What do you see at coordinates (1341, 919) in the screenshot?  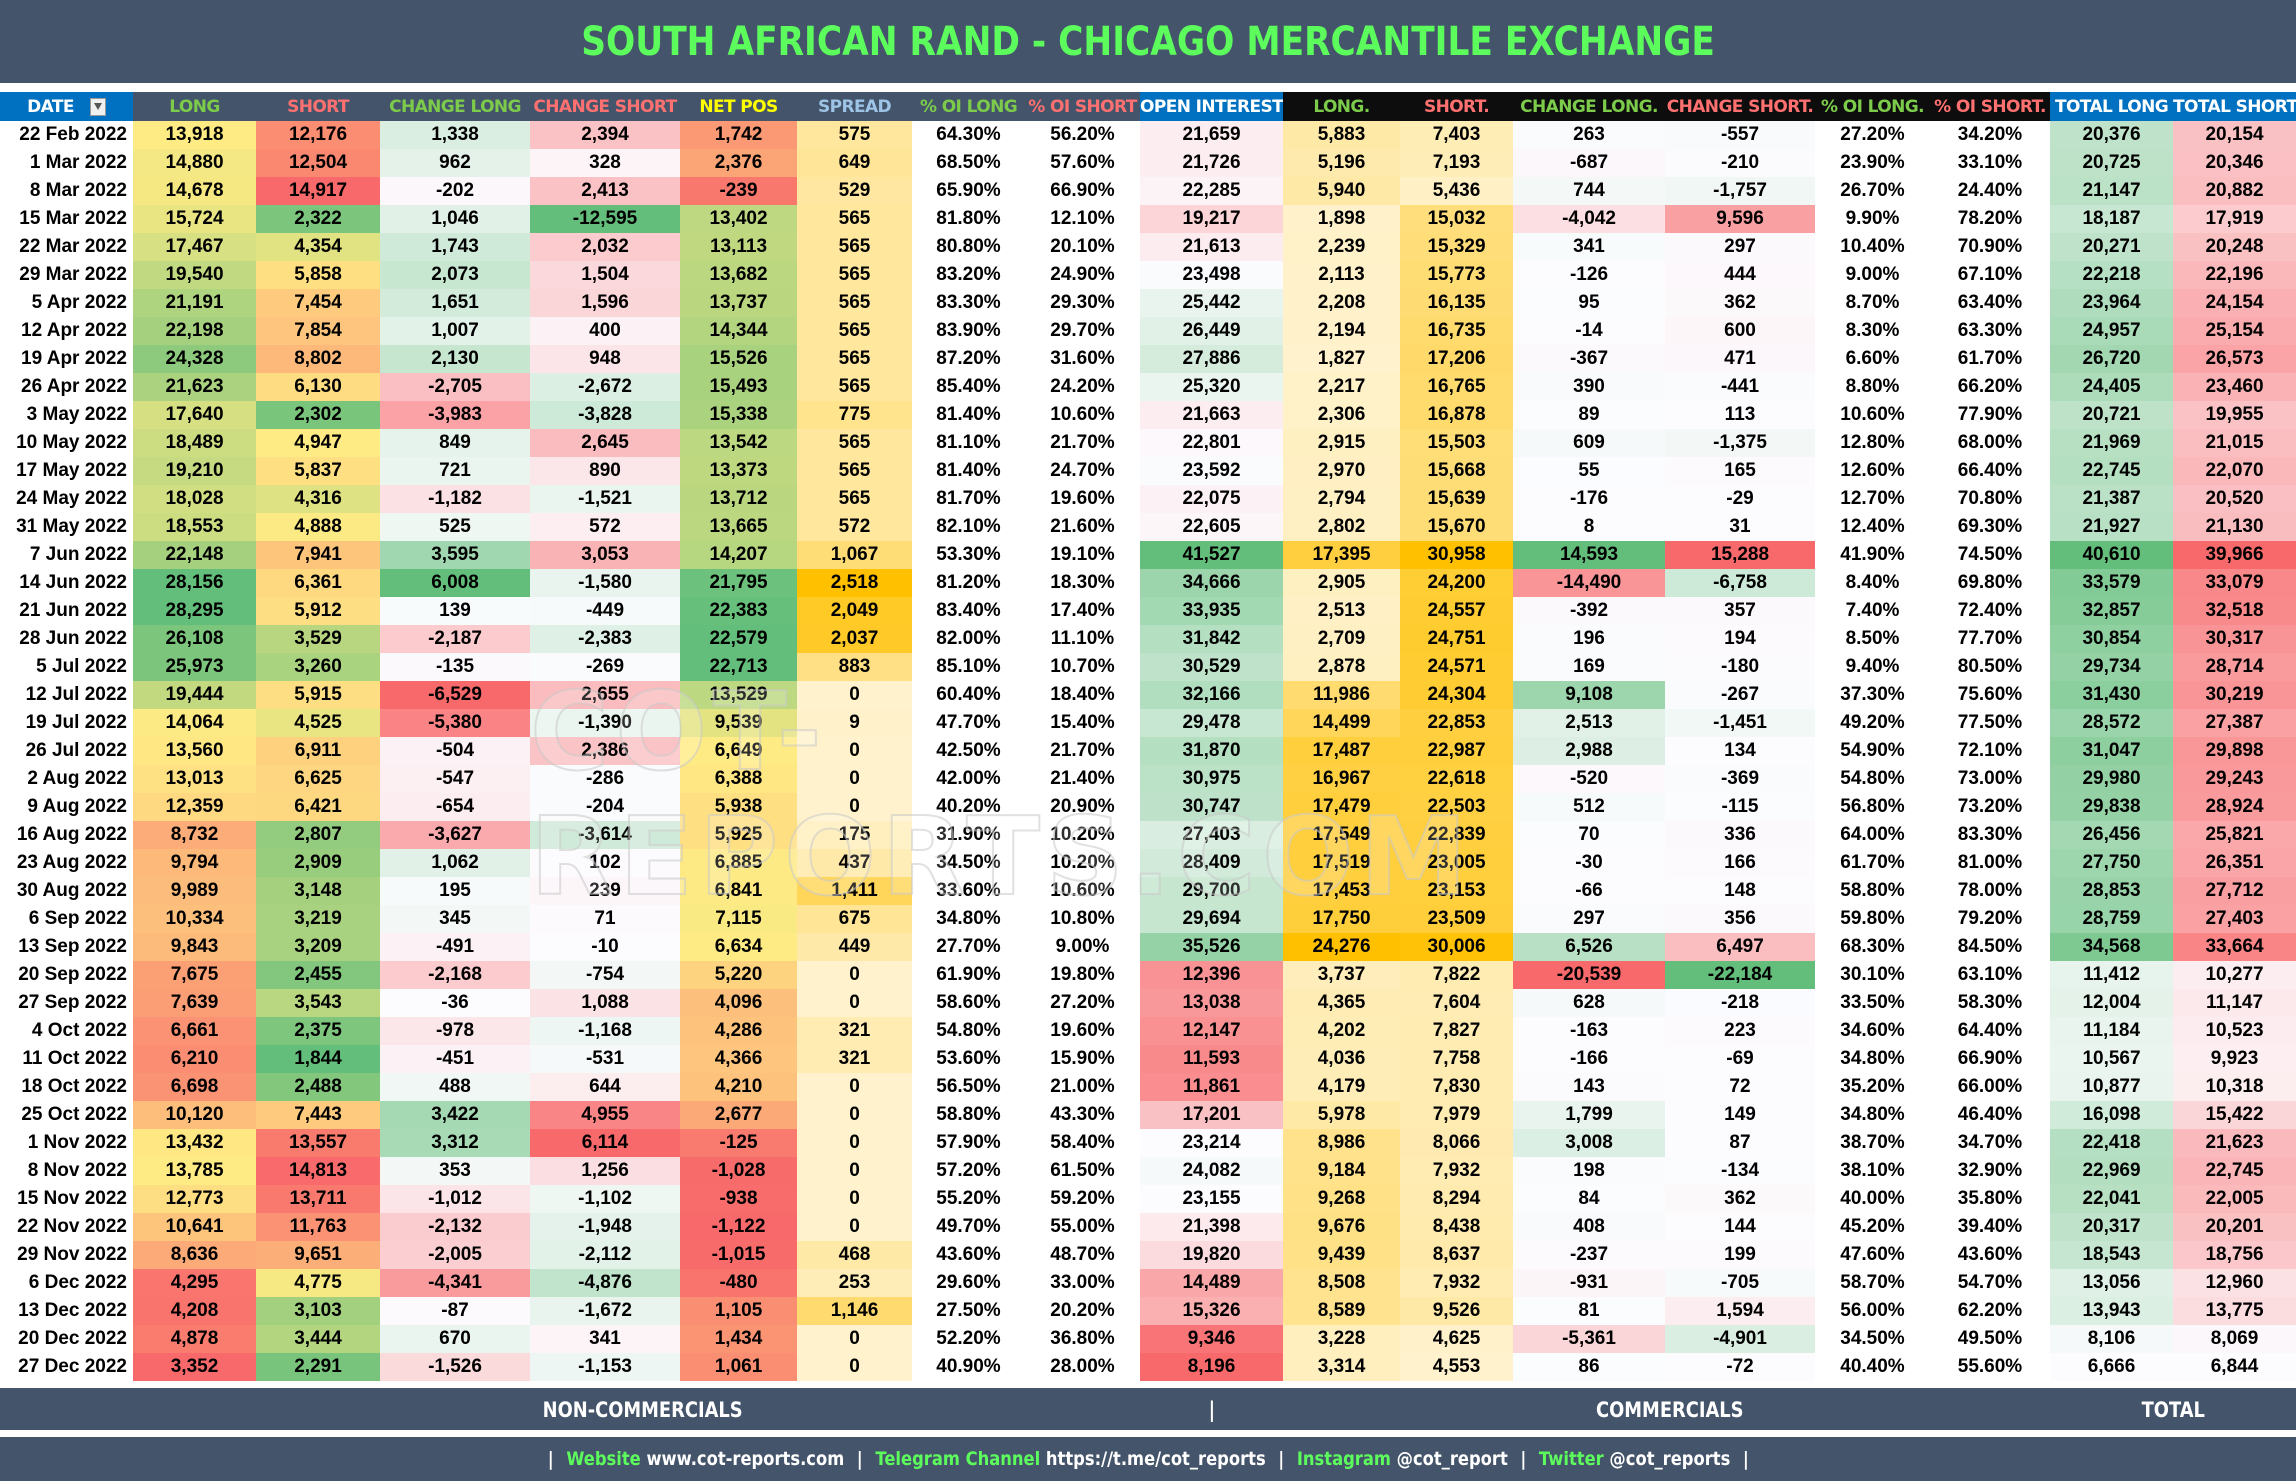 I see `table-cell: 17,750` at bounding box center [1341, 919].